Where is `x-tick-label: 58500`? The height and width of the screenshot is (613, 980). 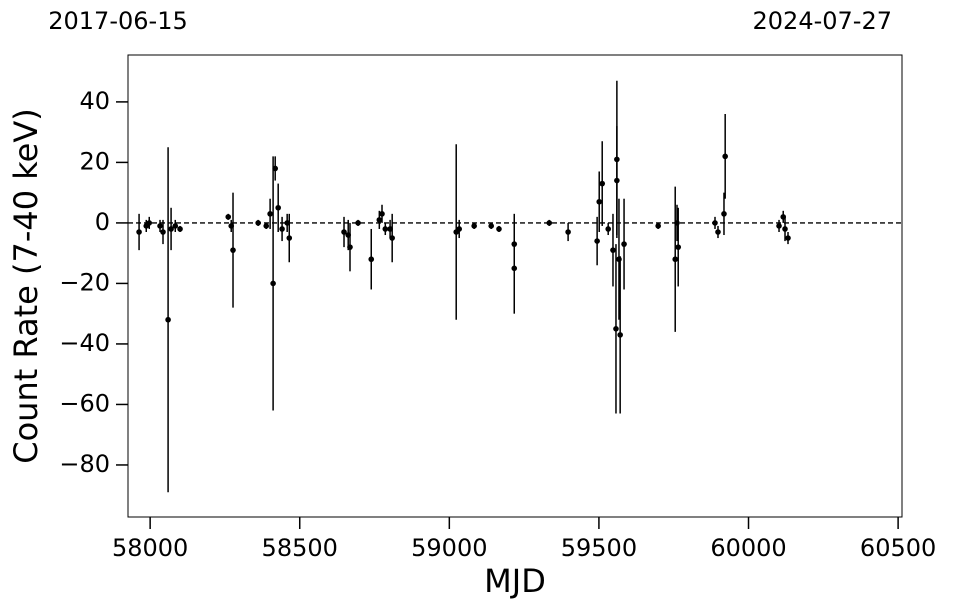 x-tick-label: 58500 is located at coordinates (300, 548).